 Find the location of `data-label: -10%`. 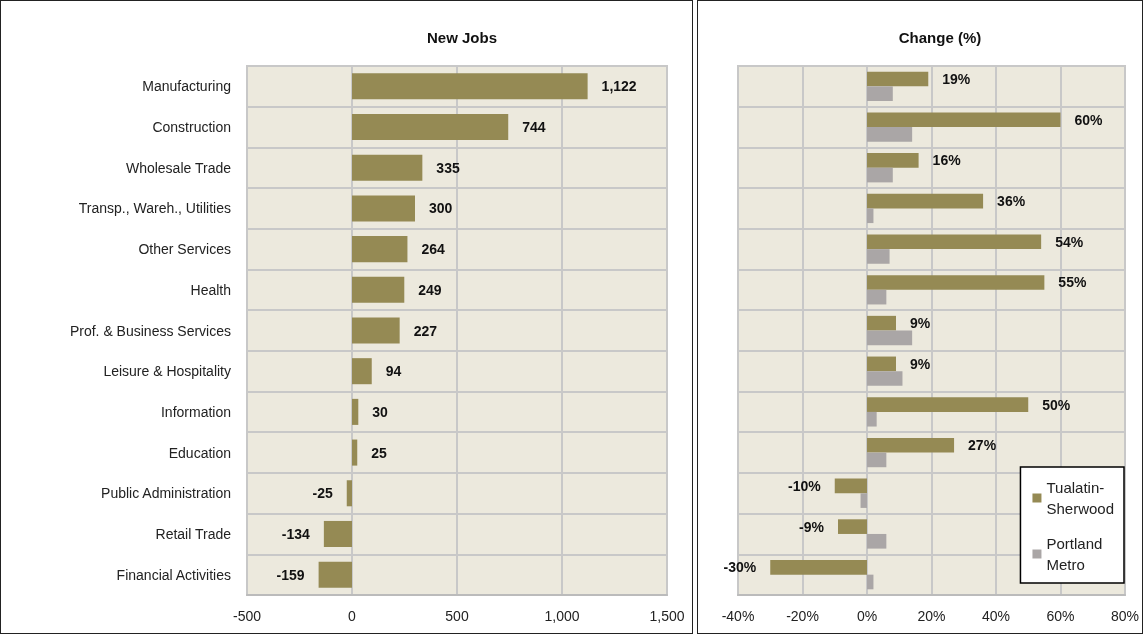

data-label: -10% is located at coordinates (805, 485).